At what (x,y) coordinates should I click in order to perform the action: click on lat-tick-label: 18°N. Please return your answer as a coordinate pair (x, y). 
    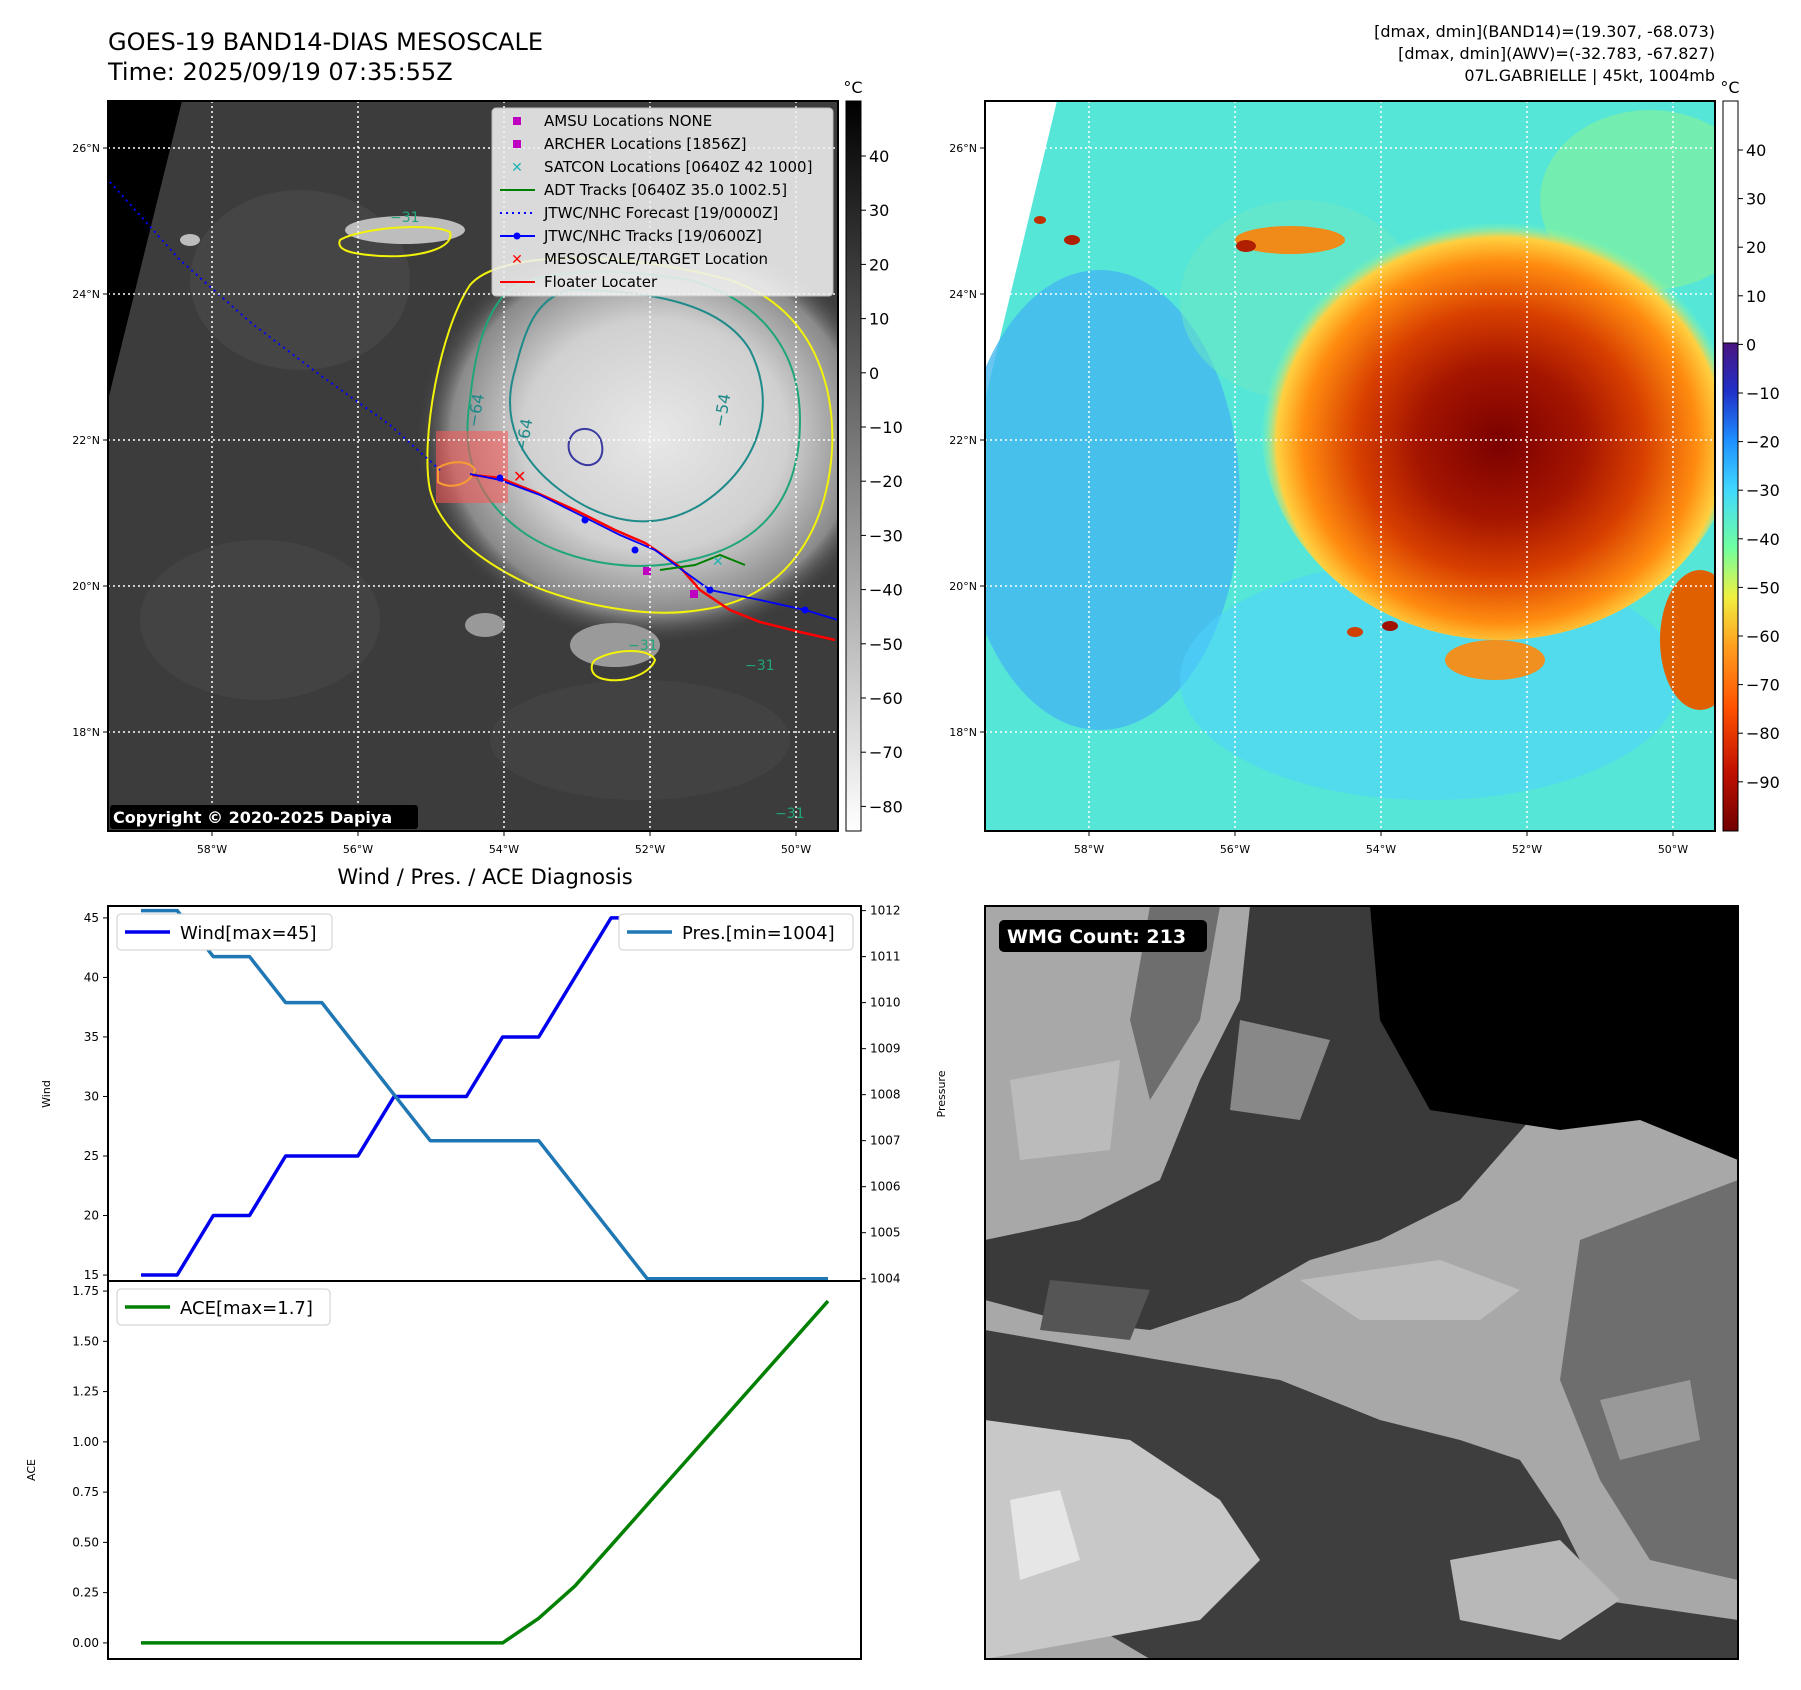
    Looking at the image, I should click on (963, 732).